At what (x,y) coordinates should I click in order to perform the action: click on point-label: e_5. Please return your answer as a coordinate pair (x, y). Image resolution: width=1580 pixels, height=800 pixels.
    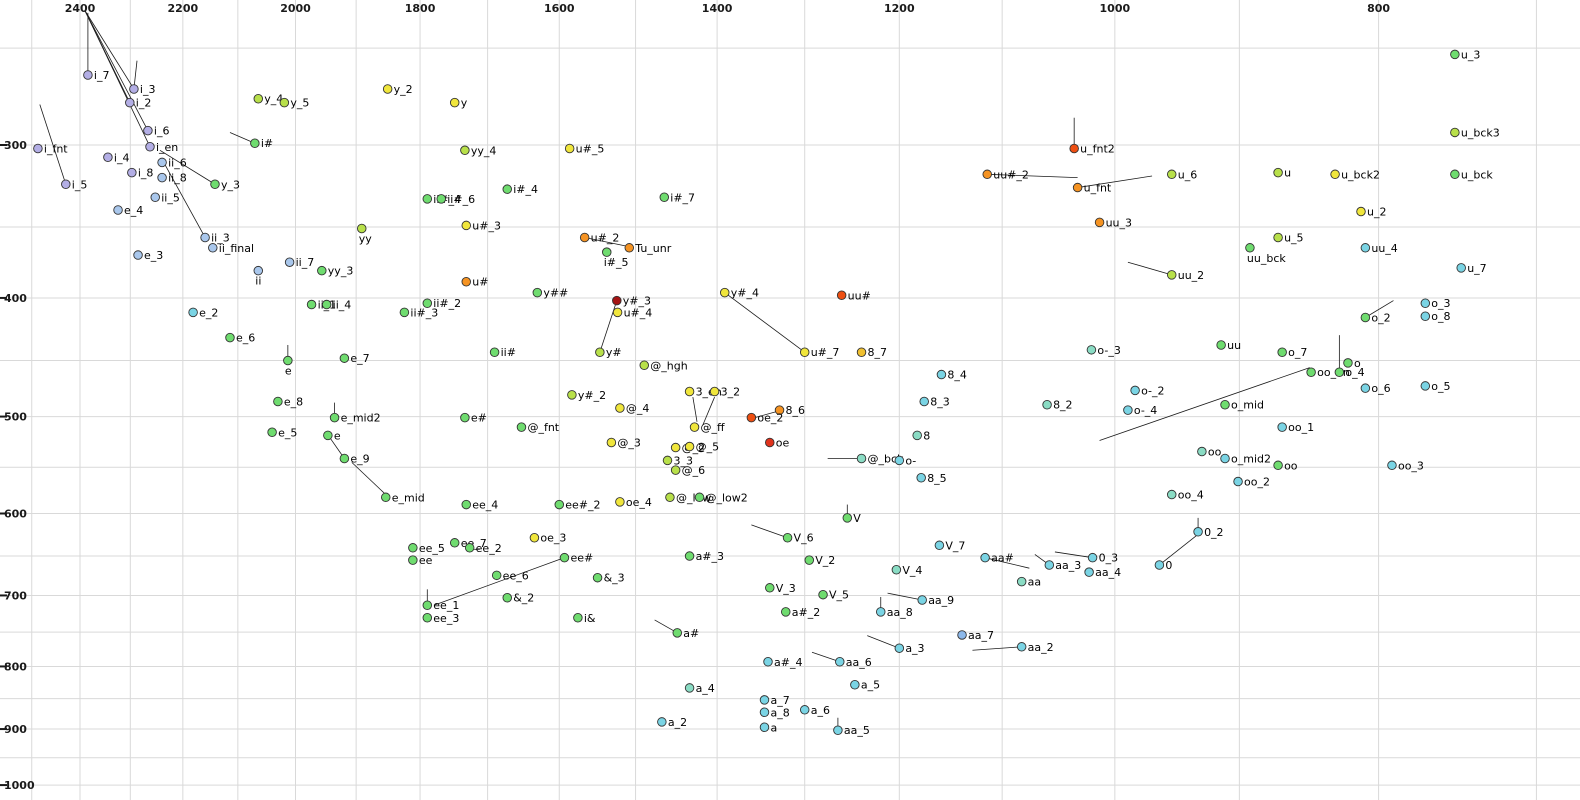
    Looking at the image, I should click on (287, 432).